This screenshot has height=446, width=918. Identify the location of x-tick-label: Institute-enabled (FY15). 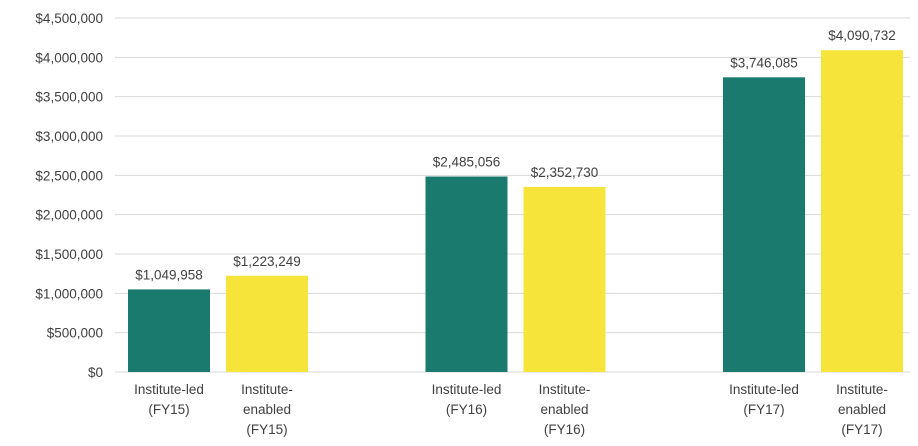
(267, 409).